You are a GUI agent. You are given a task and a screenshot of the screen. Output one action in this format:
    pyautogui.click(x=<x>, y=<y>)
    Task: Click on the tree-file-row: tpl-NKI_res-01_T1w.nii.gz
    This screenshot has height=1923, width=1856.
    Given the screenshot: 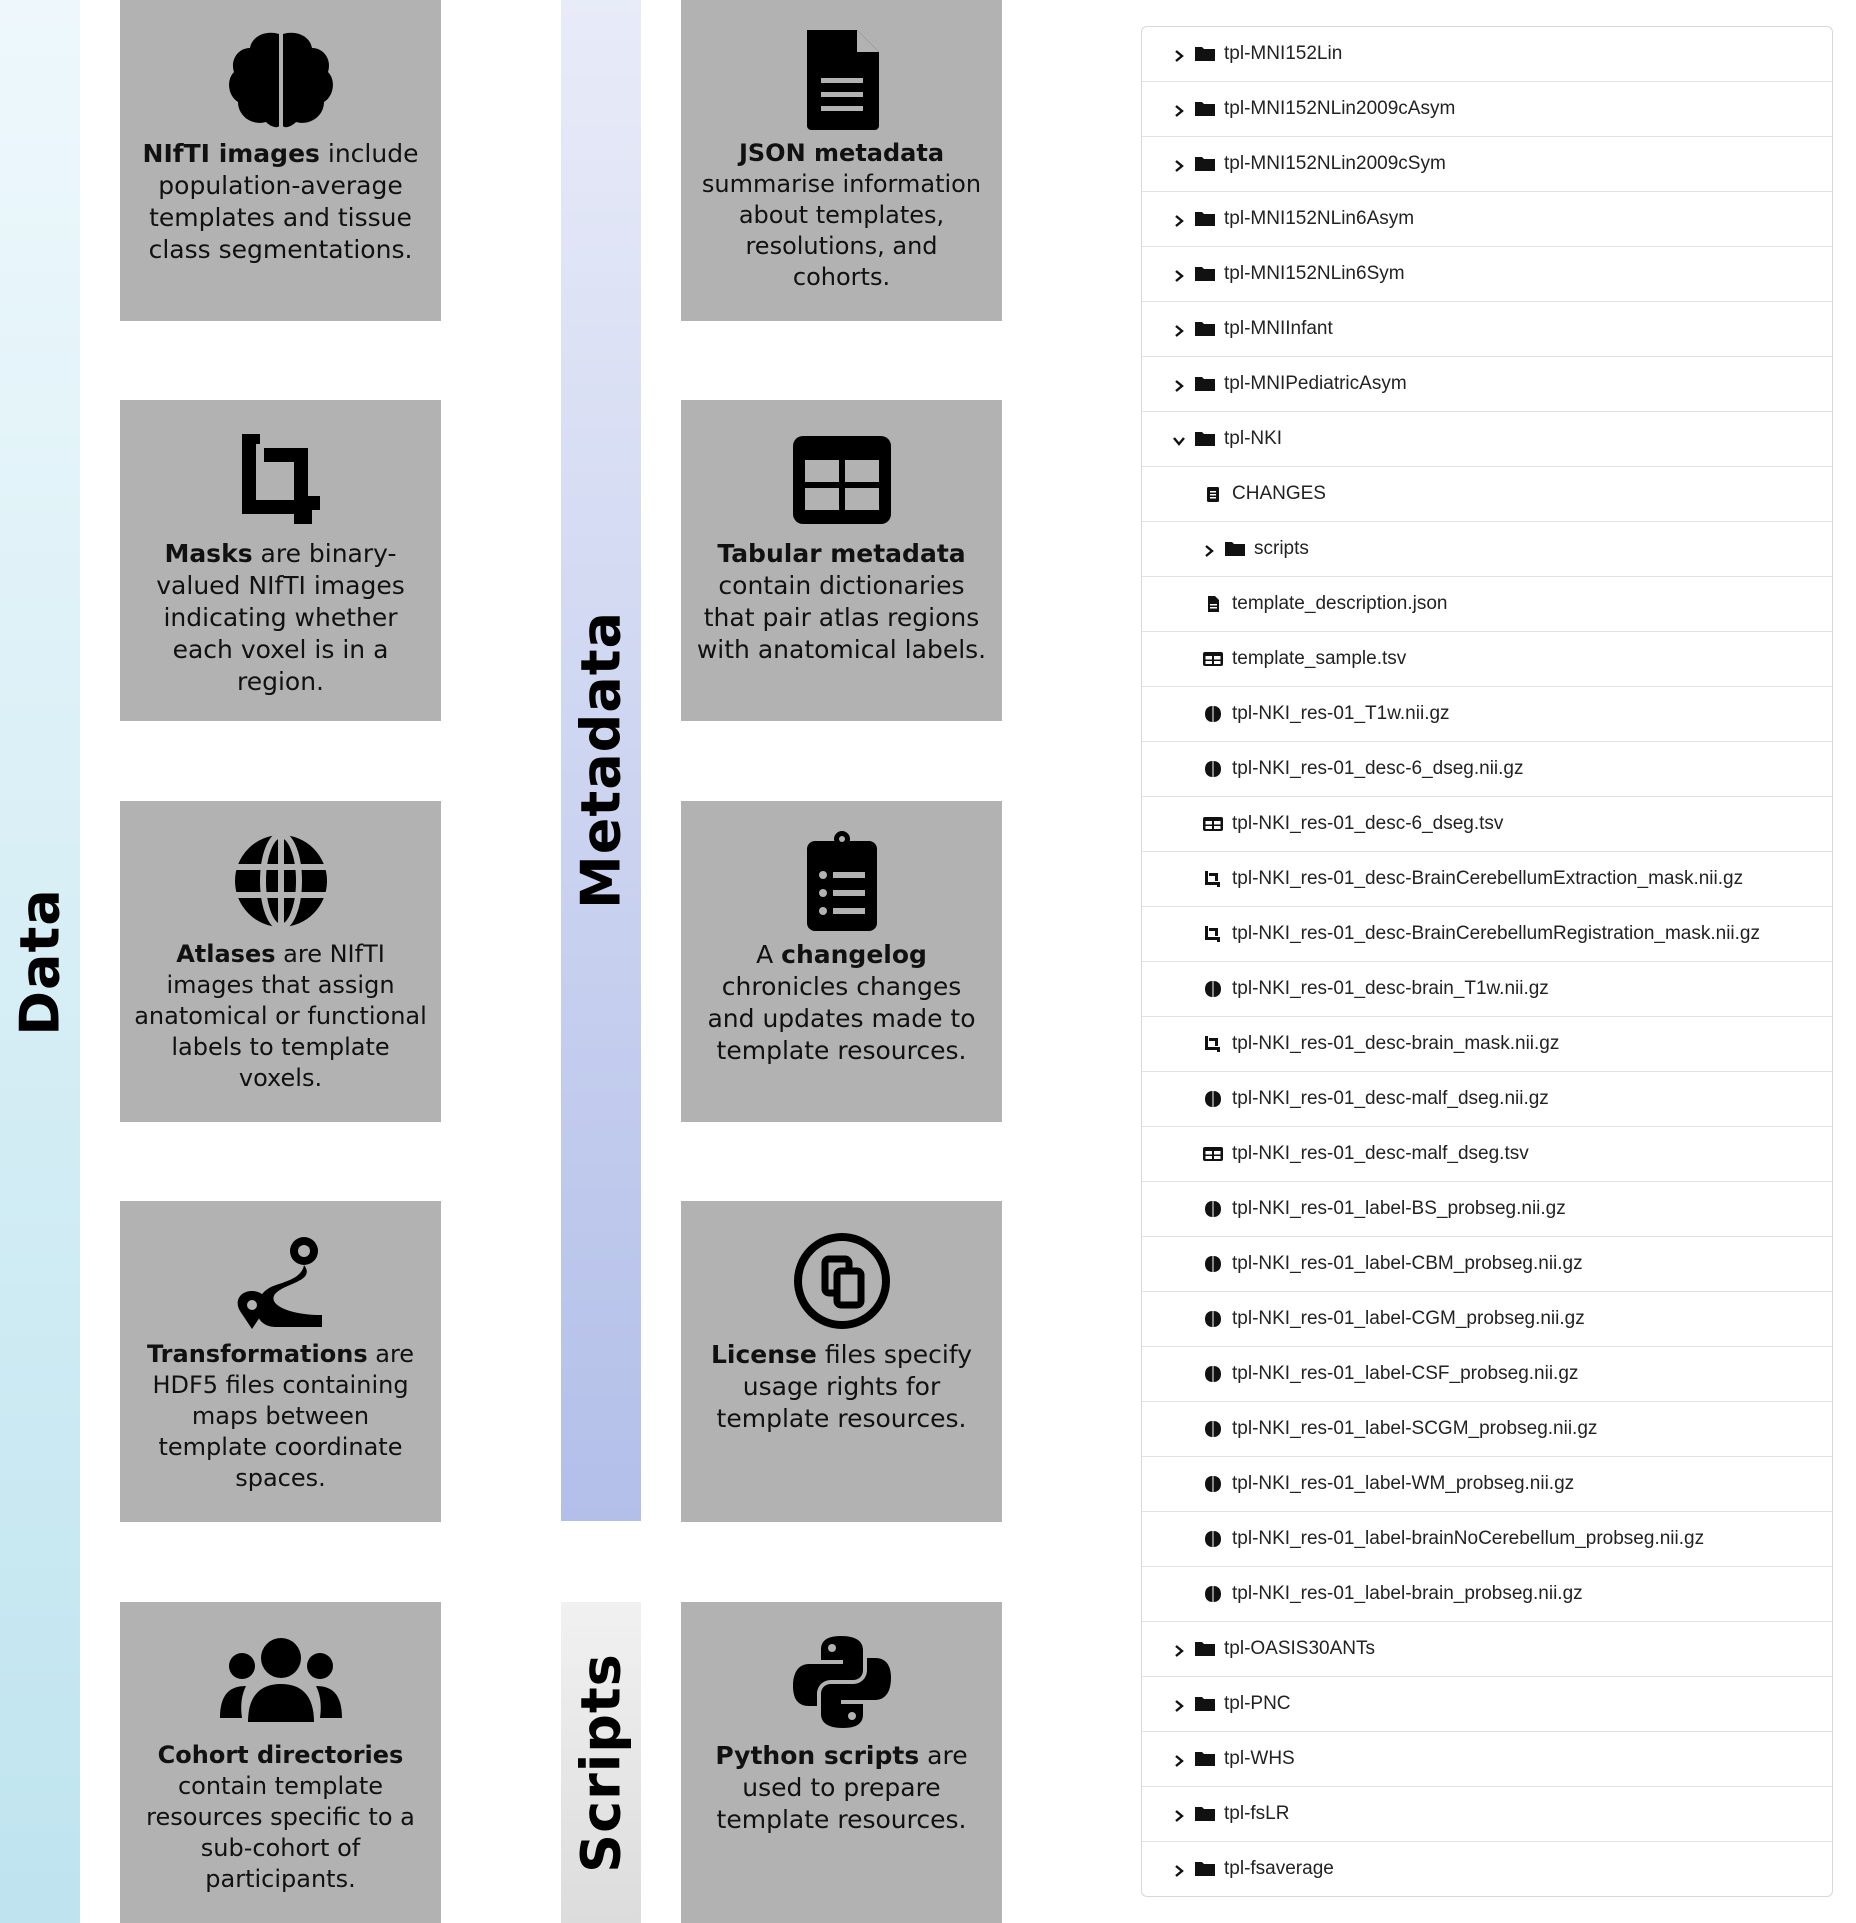 What is the action you would take?
    pyautogui.click(x=1487, y=714)
    